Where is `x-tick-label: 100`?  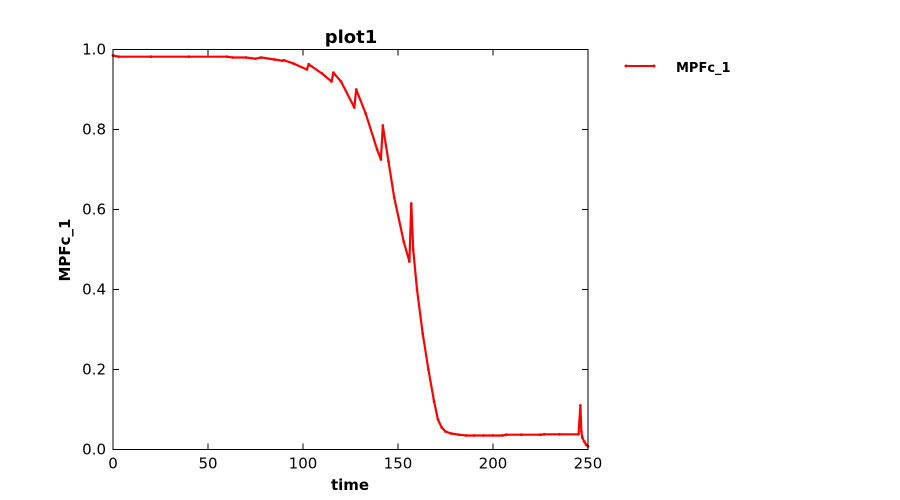 x-tick-label: 100 is located at coordinates (303, 464).